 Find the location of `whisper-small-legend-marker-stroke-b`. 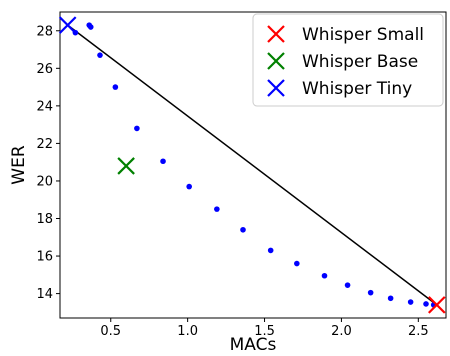

whisper-small-legend-marker-stroke-b is located at coordinates (276, 34).